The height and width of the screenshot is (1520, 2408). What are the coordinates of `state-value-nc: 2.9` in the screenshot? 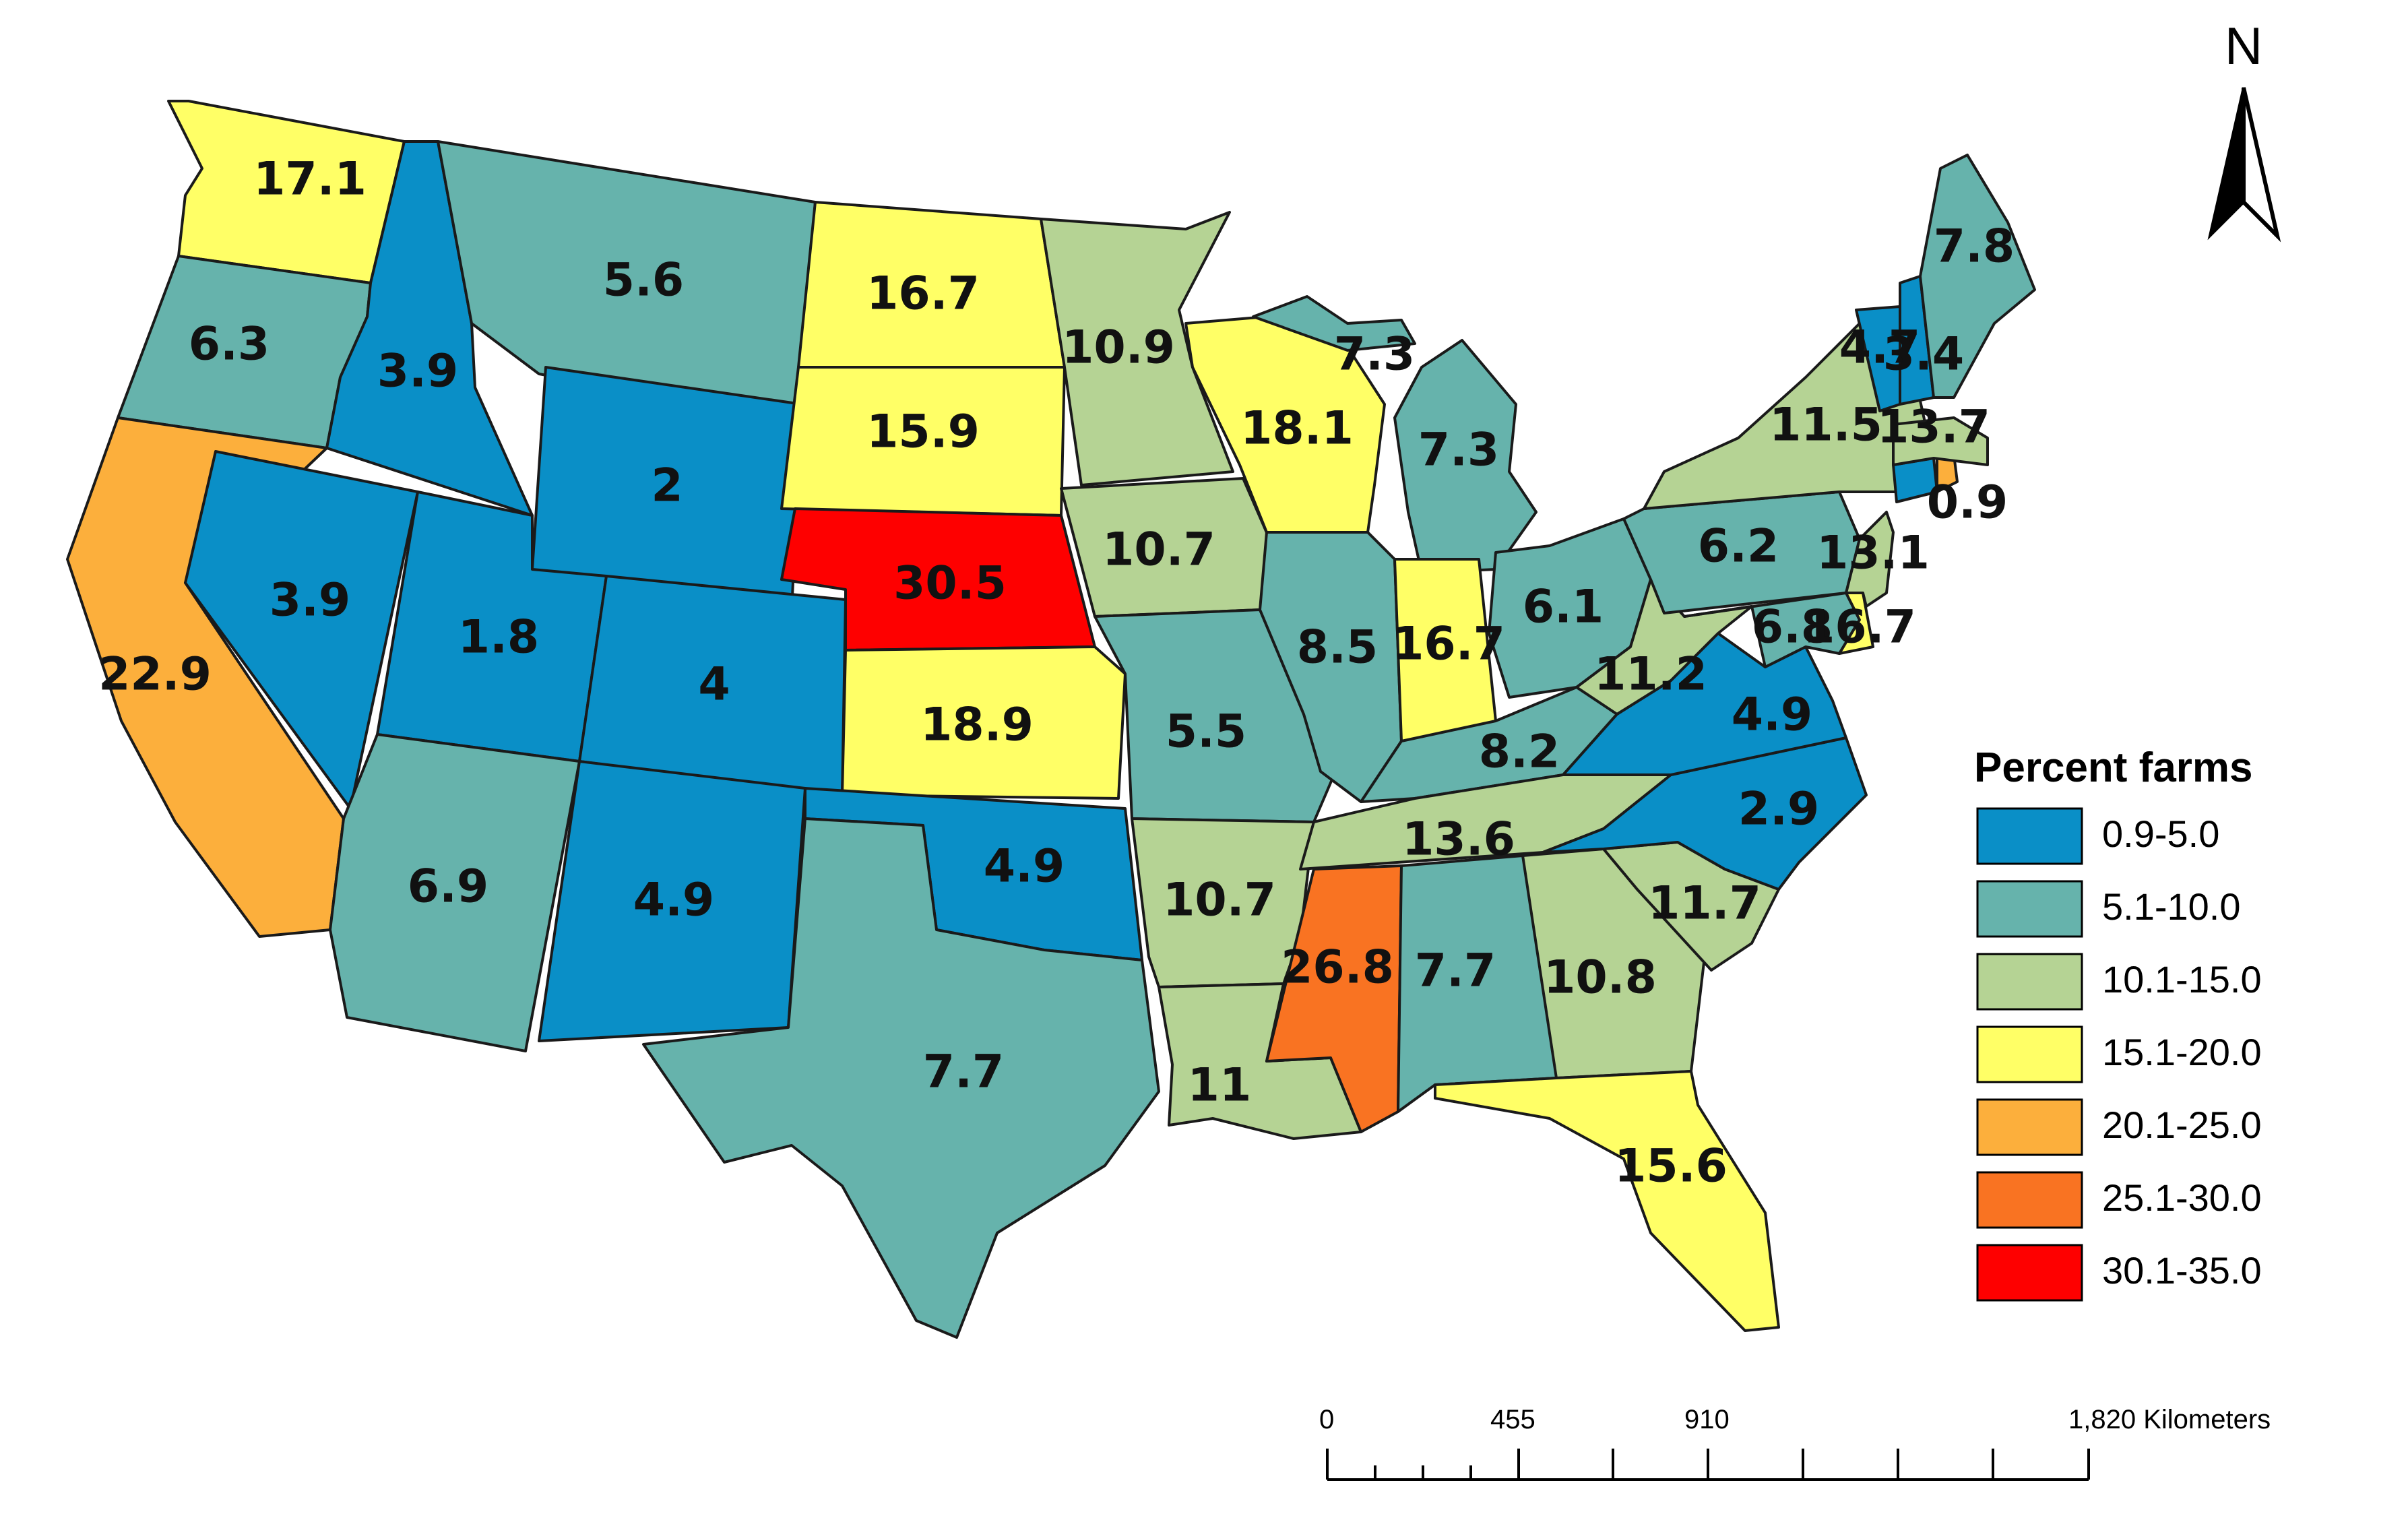 It's located at (1779, 809).